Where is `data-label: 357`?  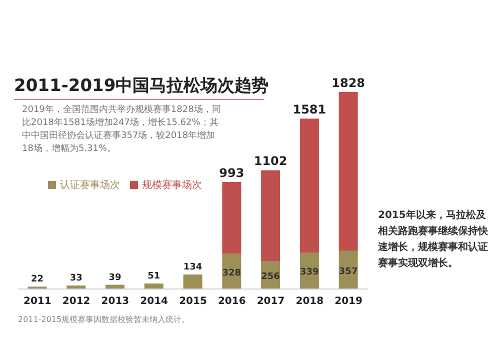
data-label: 357 is located at coordinates (348, 271).